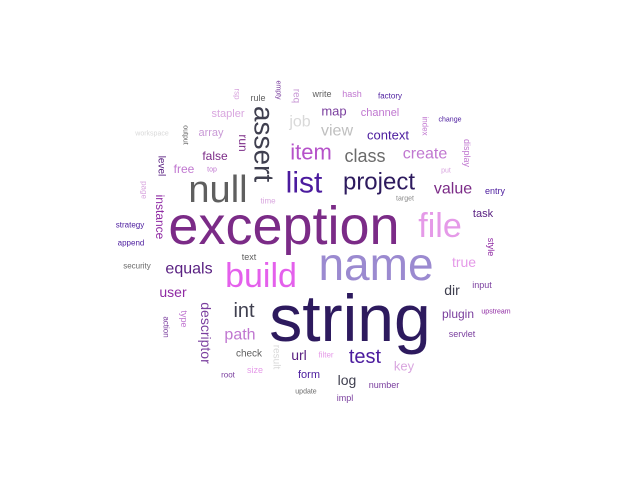 The width and height of the screenshot is (640, 480). Describe the element at coordinates (379, 182) in the screenshot. I see `word-project: project` at that location.